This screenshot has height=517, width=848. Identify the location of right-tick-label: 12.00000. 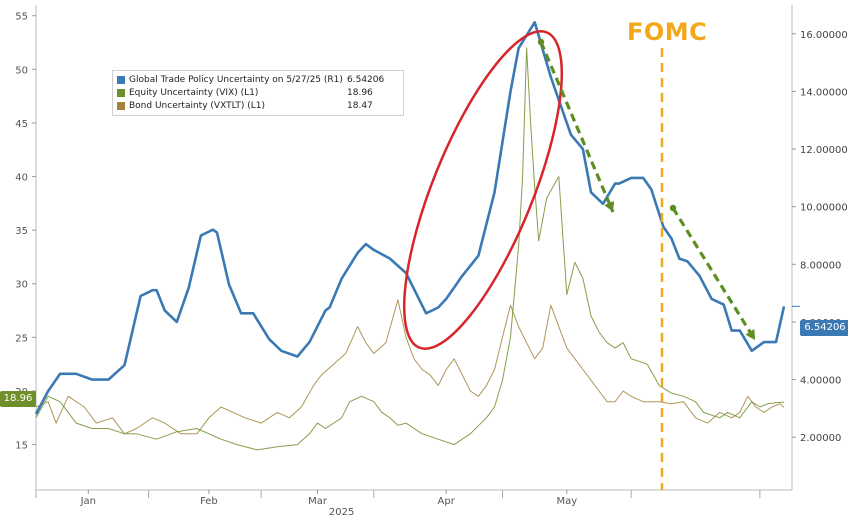
(824, 150).